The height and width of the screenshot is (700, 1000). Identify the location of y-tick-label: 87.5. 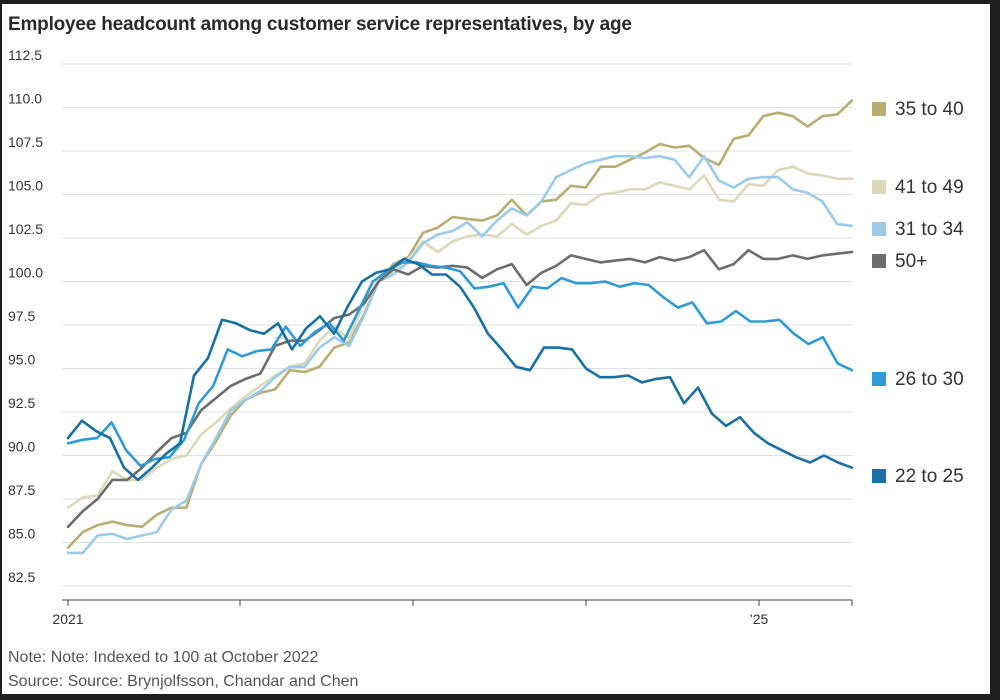
(21, 490).